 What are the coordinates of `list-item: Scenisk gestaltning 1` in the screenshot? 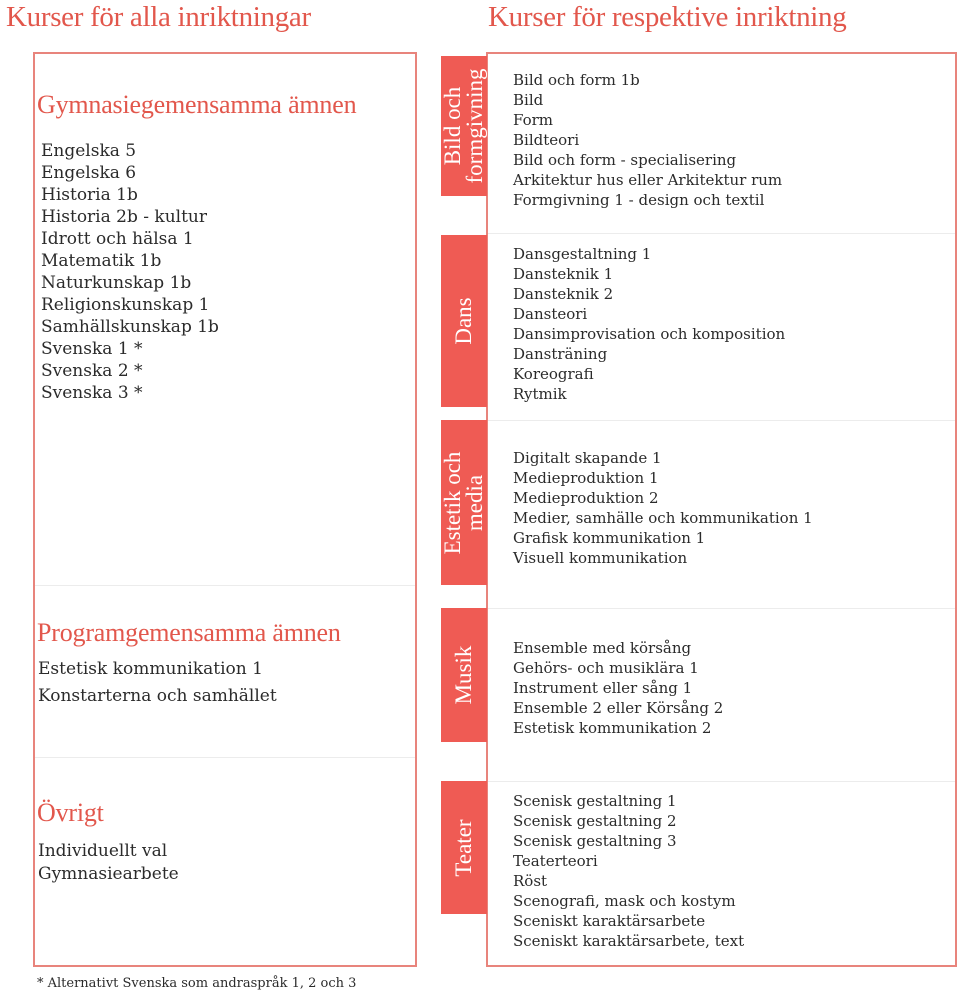 It's located at (595, 801).